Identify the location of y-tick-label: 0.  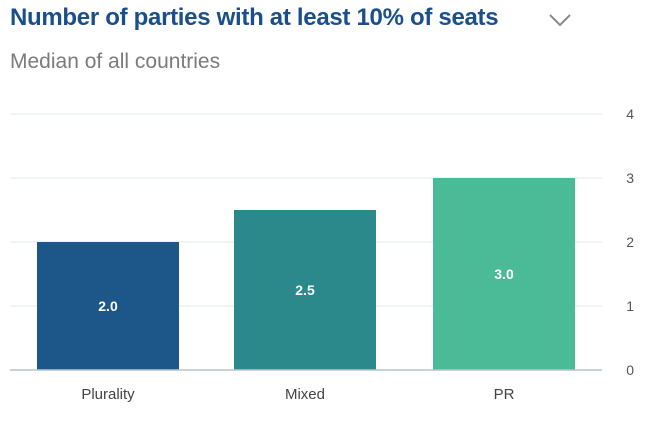
(630, 370).